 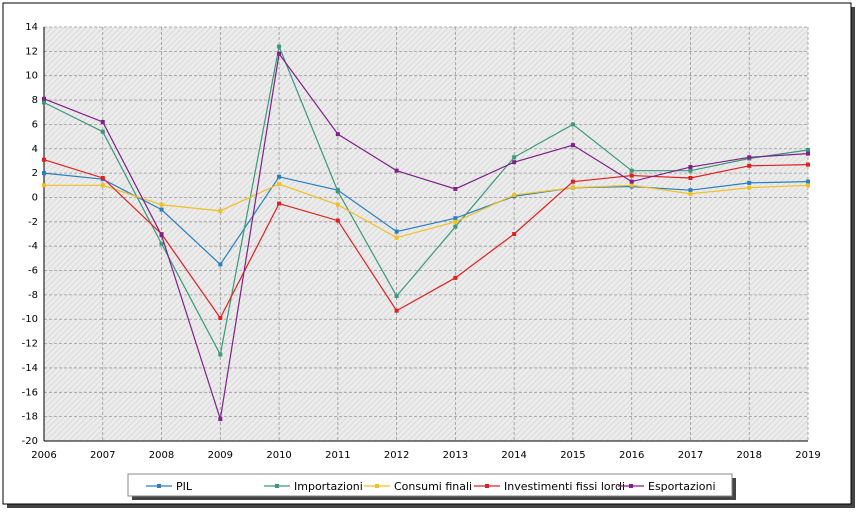 I want to click on x-tick-label: 2010, so click(x=278, y=455).